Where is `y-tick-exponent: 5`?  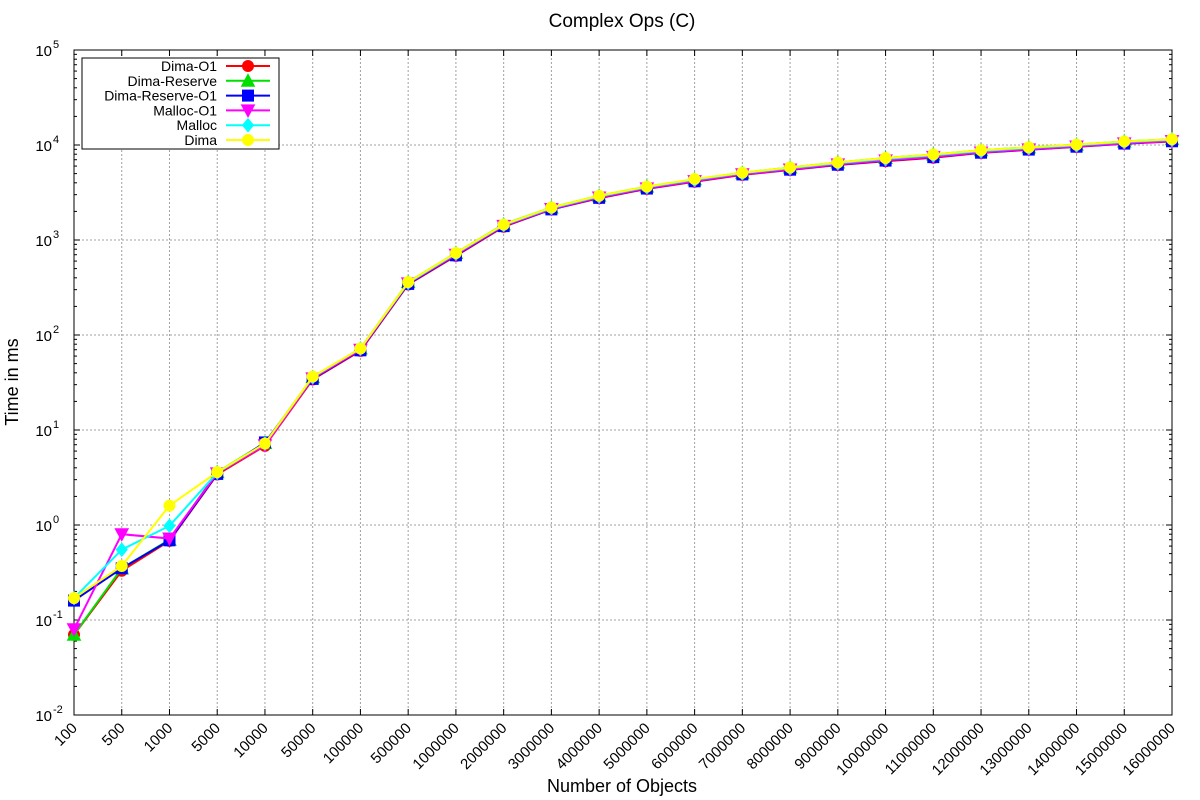 y-tick-exponent: 5 is located at coordinates (56, 45).